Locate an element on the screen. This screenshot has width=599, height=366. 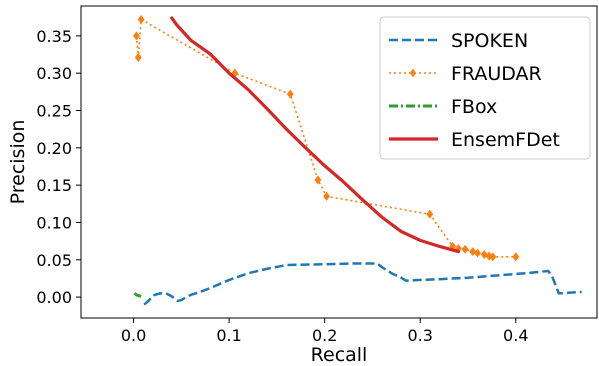
legend: SPOKEN FRAUDAR FBox EnsemFDet is located at coordinates (485, 88).